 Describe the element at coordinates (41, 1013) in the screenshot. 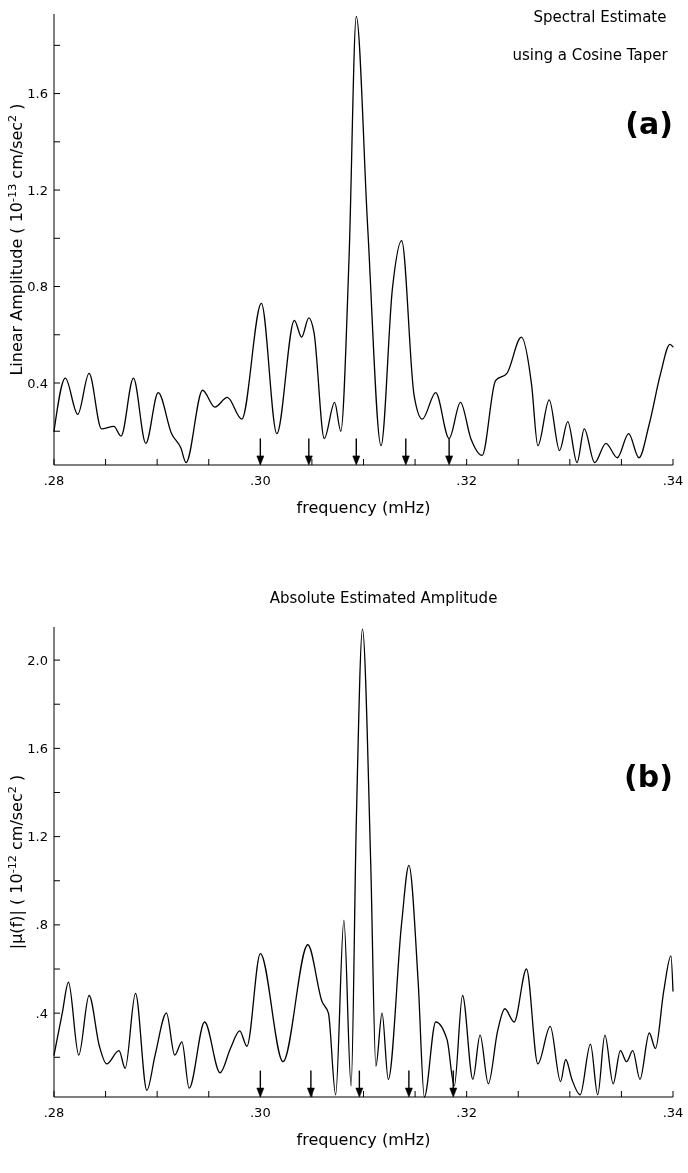

I see `y-tick-label: .4` at that location.